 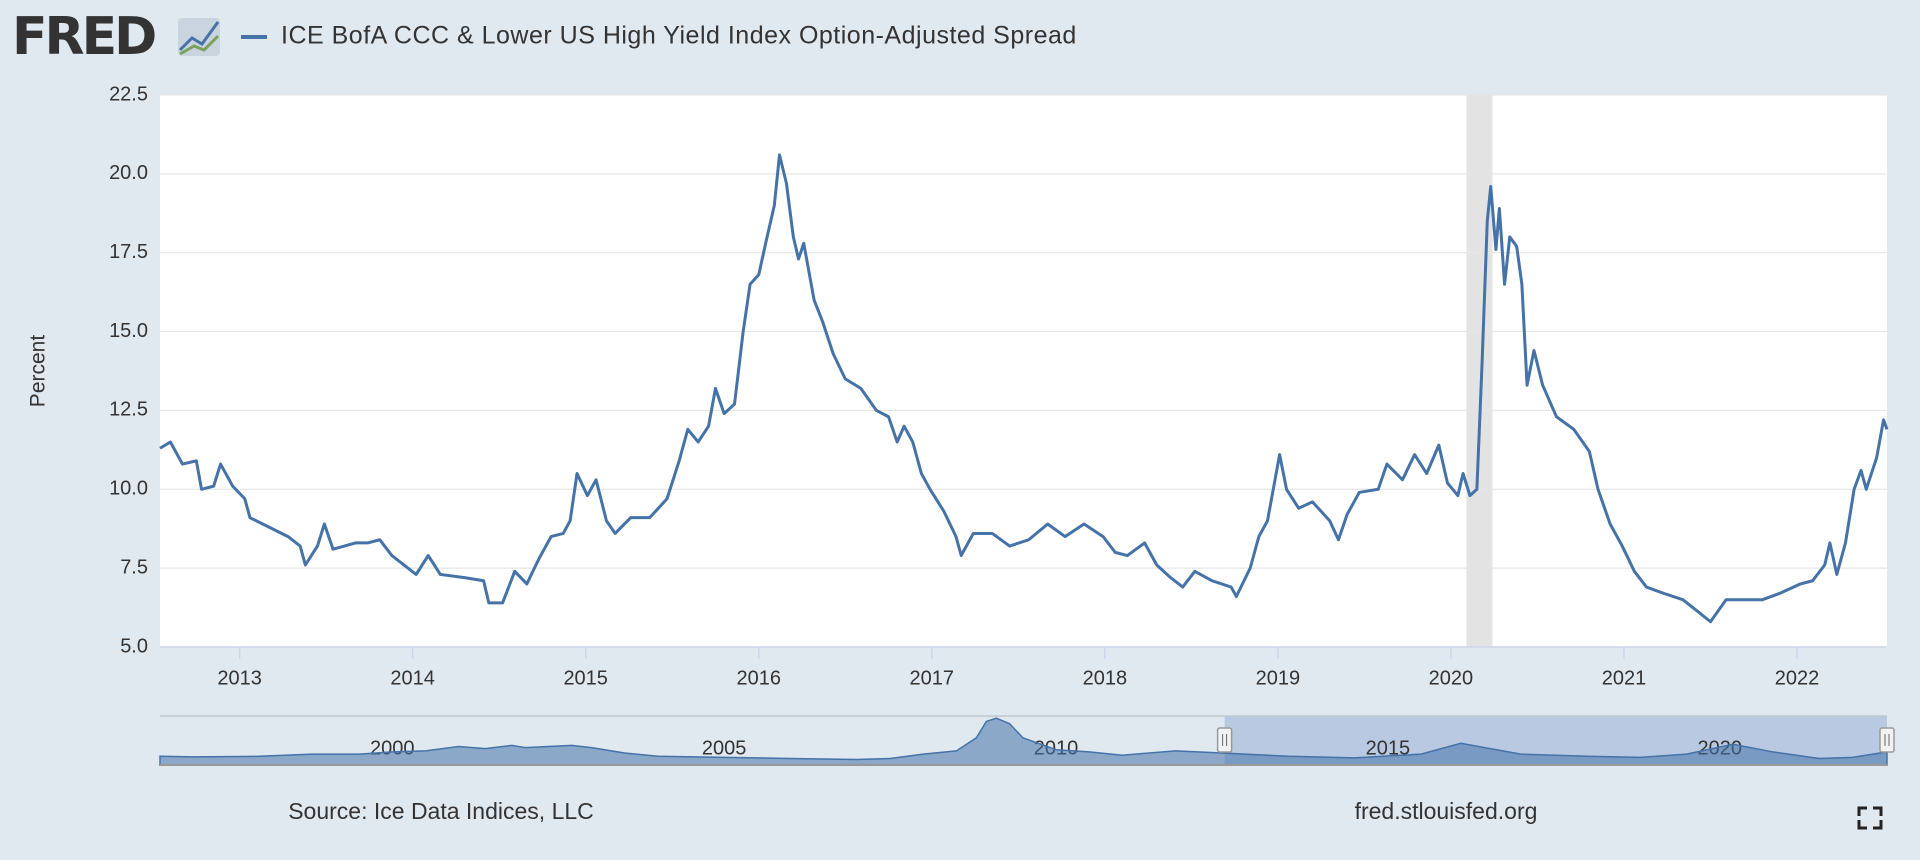 I want to click on x-tick-label: 2018, so click(x=1105, y=678).